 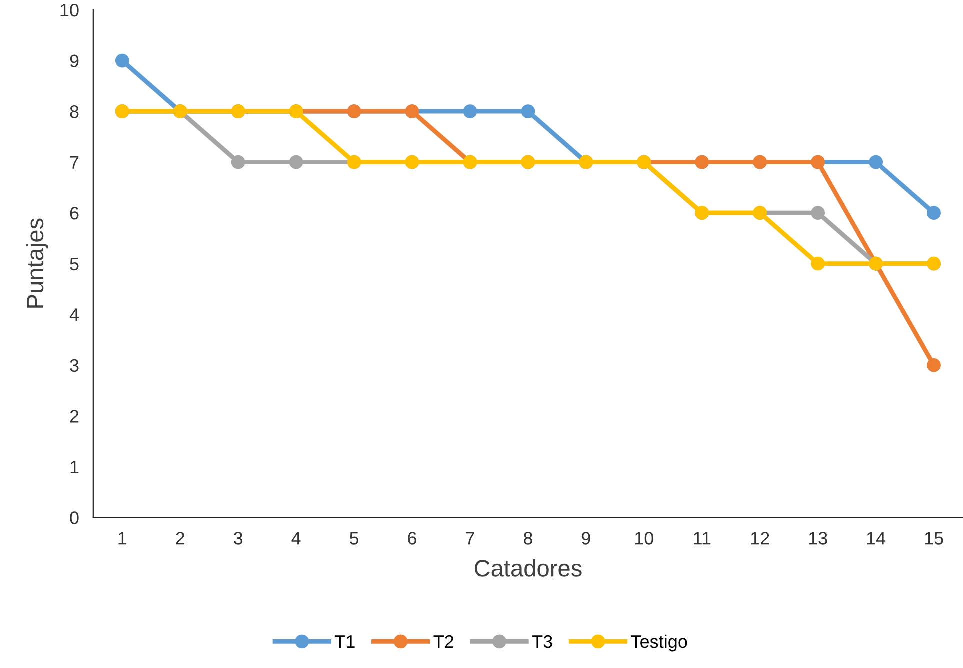 What do you see at coordinates (354, 538) in the screenshot?
I see `x-tick-label: 5` at bounding box center [354, 538].